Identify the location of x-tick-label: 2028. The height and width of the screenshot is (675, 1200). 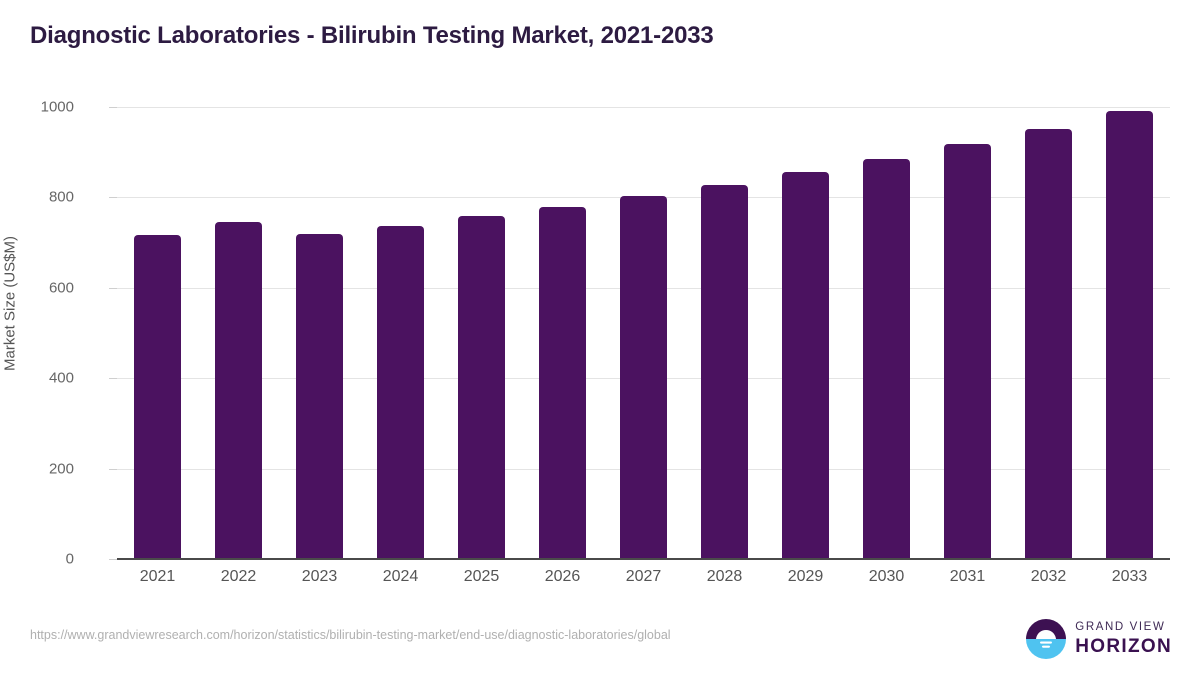
(724, 576).